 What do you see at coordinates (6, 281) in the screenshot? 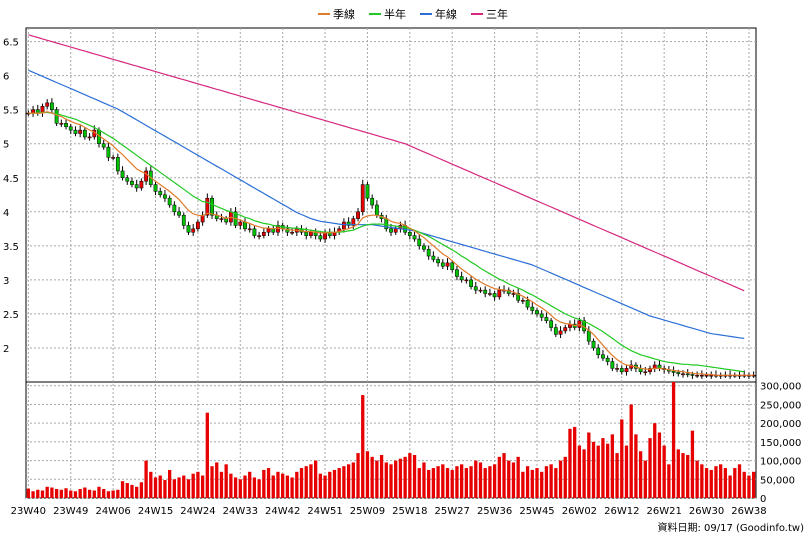
I see `price-tick-label: 3` at bounding box center [6, 281].